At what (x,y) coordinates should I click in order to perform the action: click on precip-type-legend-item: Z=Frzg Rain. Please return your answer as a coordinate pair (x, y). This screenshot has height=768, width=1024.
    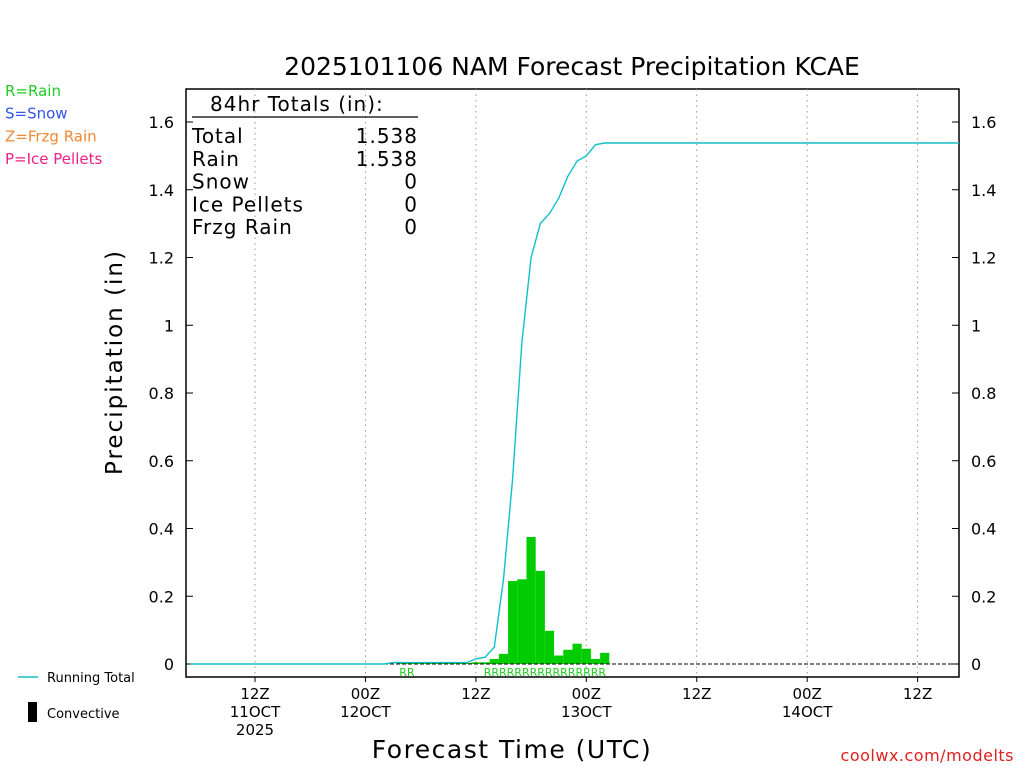
    Looking at the image, I should click on (51, 136).